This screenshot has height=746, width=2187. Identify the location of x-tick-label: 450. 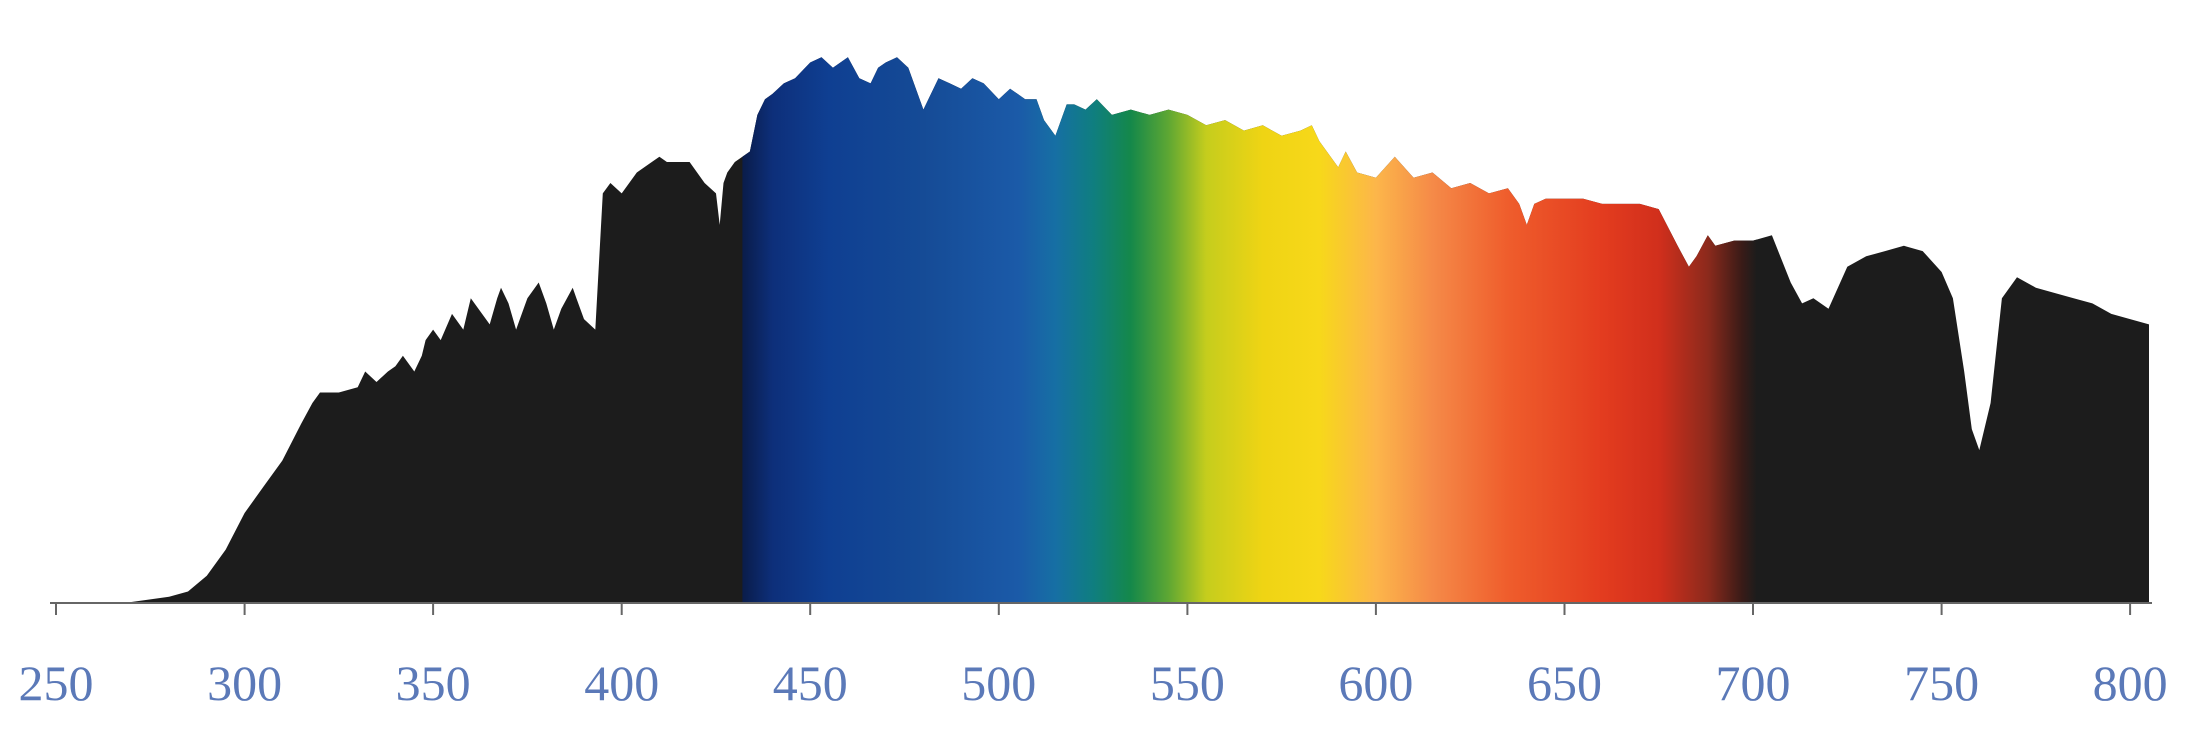
(810, 683).